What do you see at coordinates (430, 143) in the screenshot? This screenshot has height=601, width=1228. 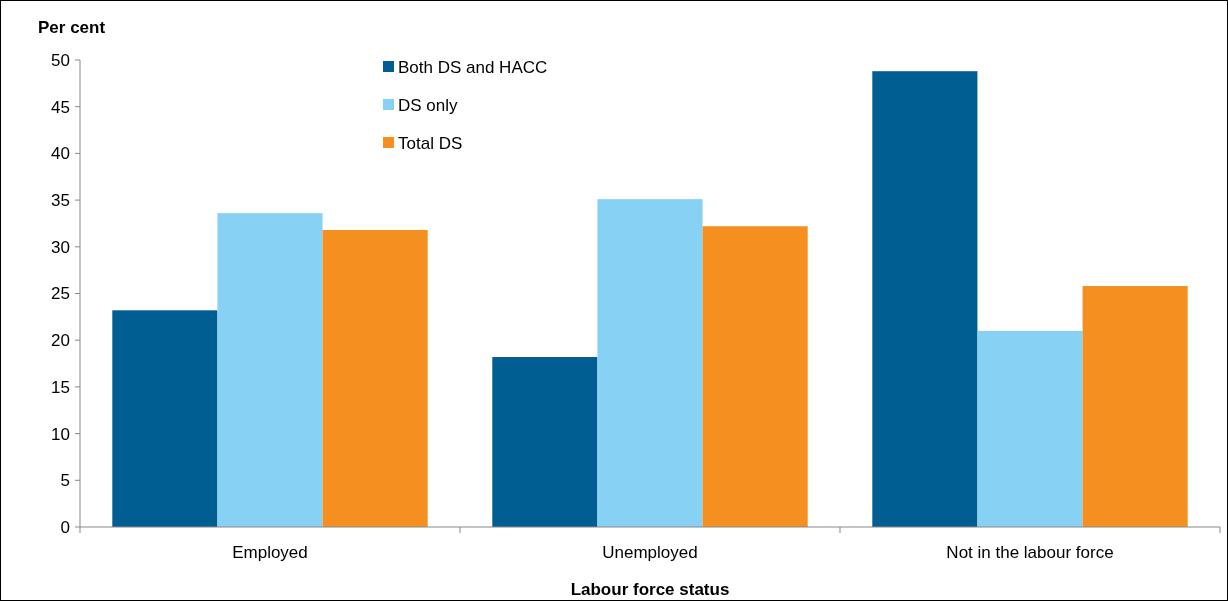 I see `legend-label: Total DS` at bounding box center [430, 143].